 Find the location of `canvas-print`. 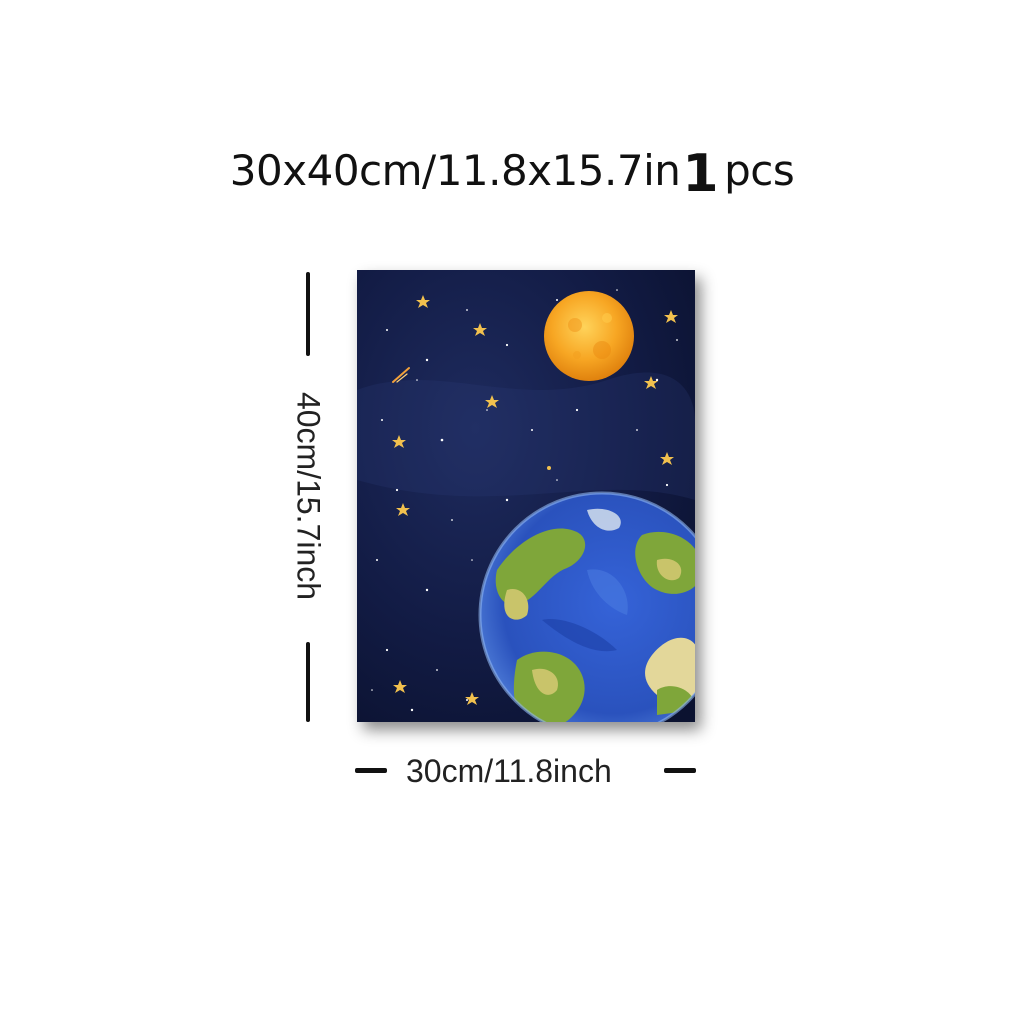

canvas-print is located at coordinates (526, 496).